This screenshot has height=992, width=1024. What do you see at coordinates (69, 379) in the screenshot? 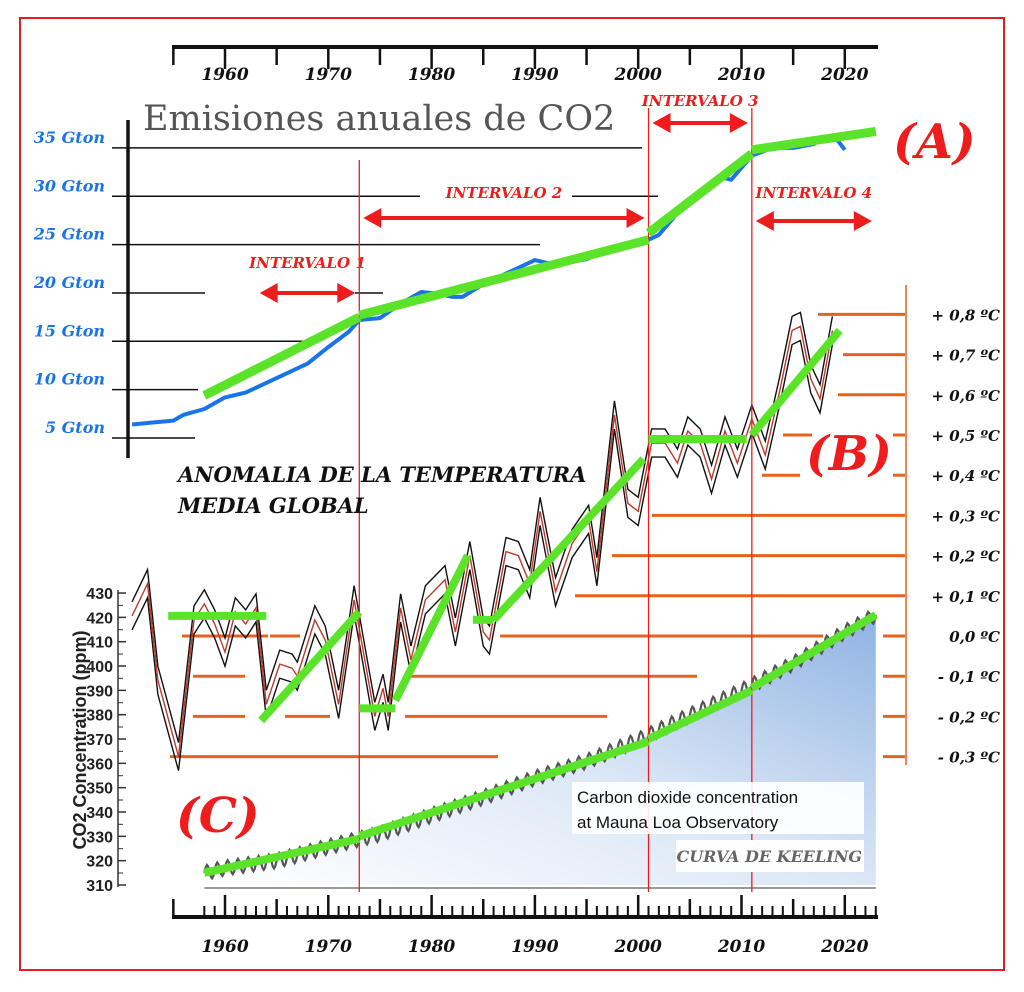
I see `emissions-y-tick-label: 10 Gton` at bounding box center [69, 379].